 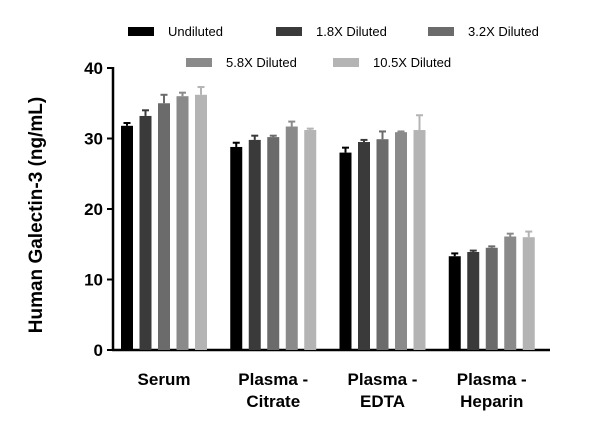 I want to click on x-tick-label: Serum, so click(x=164, y=379).